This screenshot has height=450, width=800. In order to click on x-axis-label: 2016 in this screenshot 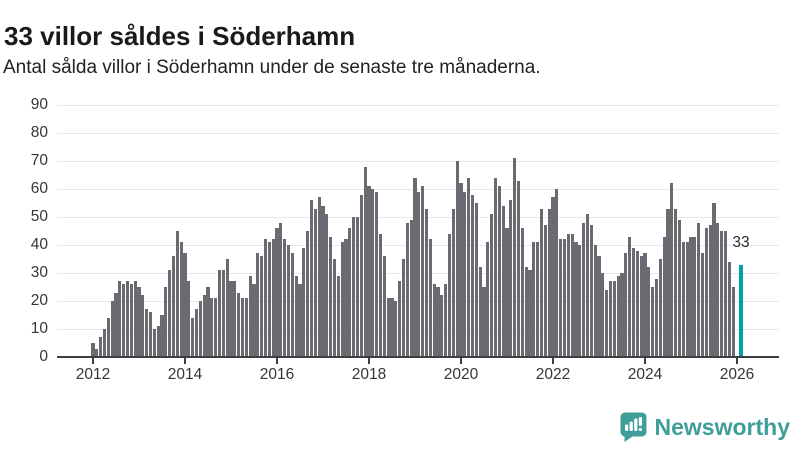, I will do `click(277, 374)`.